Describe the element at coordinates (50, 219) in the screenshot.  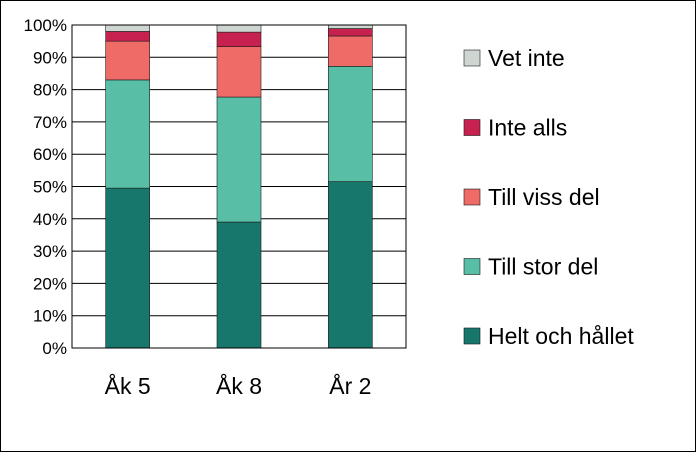
I see `y-tick-label: 40%` at that location.